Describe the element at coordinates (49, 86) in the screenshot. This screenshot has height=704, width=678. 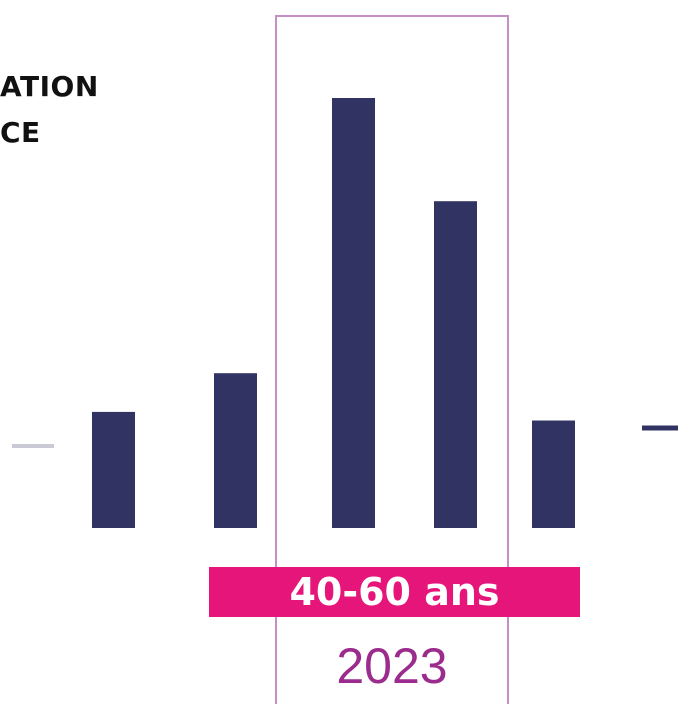
I see `chart-title-line-1: ATION` at that location.